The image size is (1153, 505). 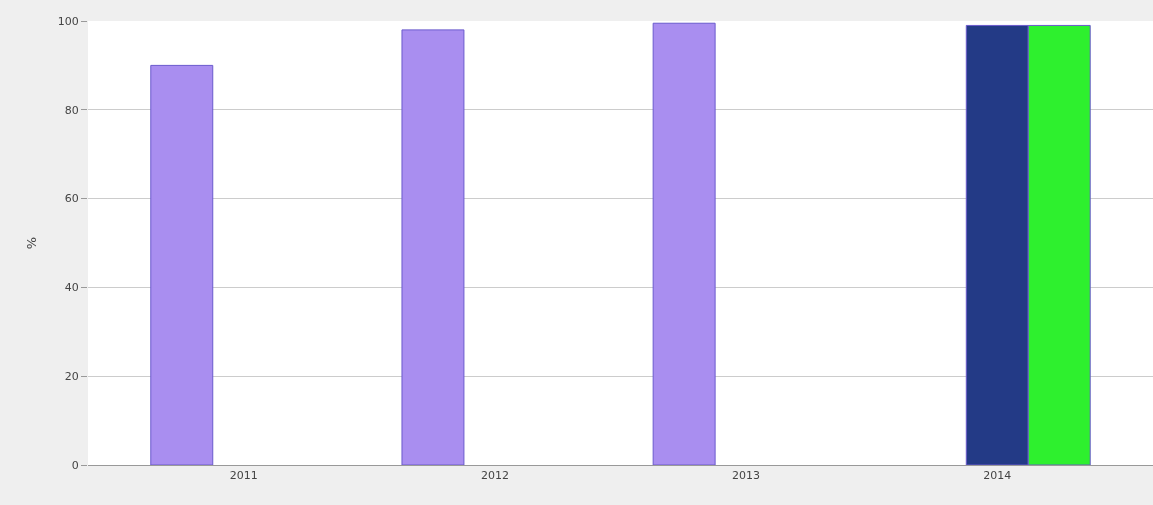 I want to click on x-tick-label: 2011, so click(x=243, y=476).